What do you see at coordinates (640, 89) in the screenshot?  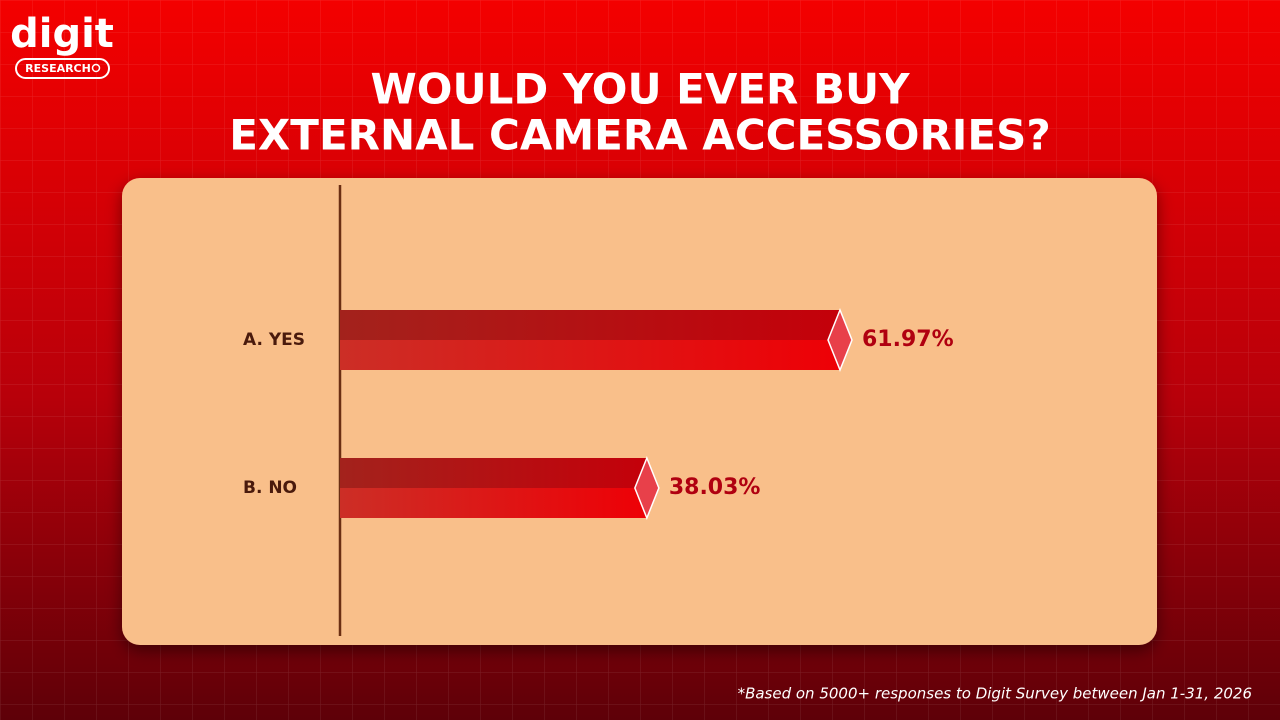 I see `chart-title: WOULD YOU EVER BUY` at bounding box center [640, 89].